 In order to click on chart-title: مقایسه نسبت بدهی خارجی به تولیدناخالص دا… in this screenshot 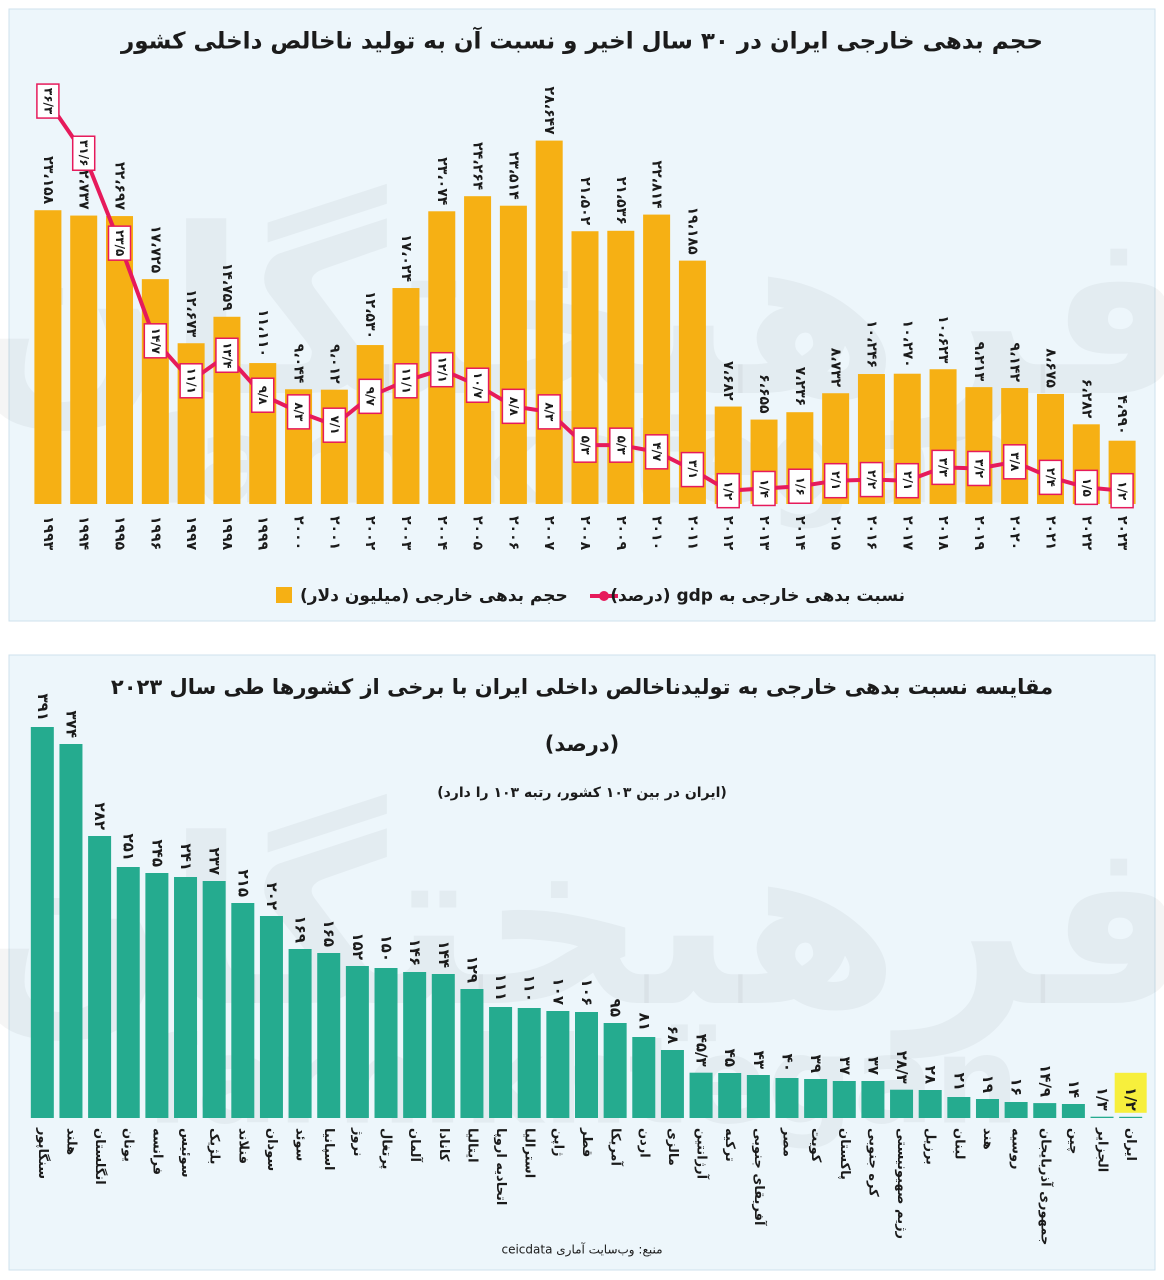, I will do `click(582, 687)`.